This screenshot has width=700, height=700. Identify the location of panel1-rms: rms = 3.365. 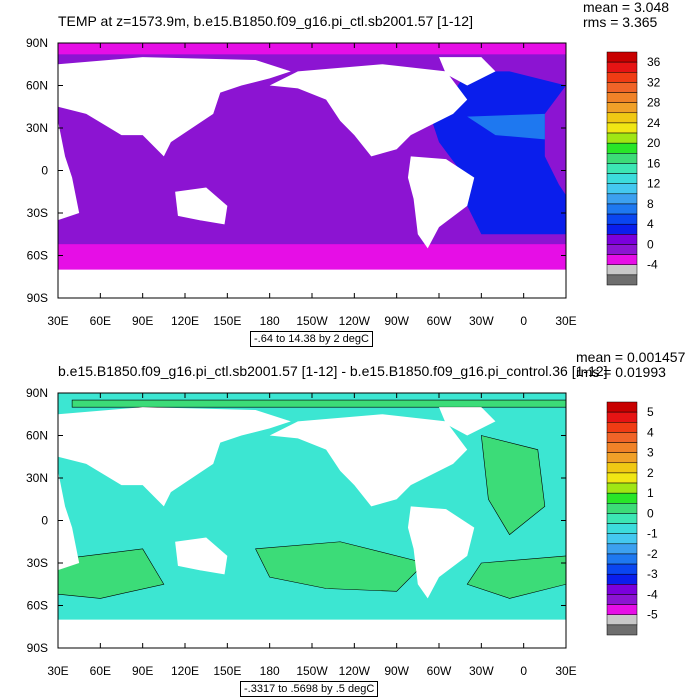
(620, 22).